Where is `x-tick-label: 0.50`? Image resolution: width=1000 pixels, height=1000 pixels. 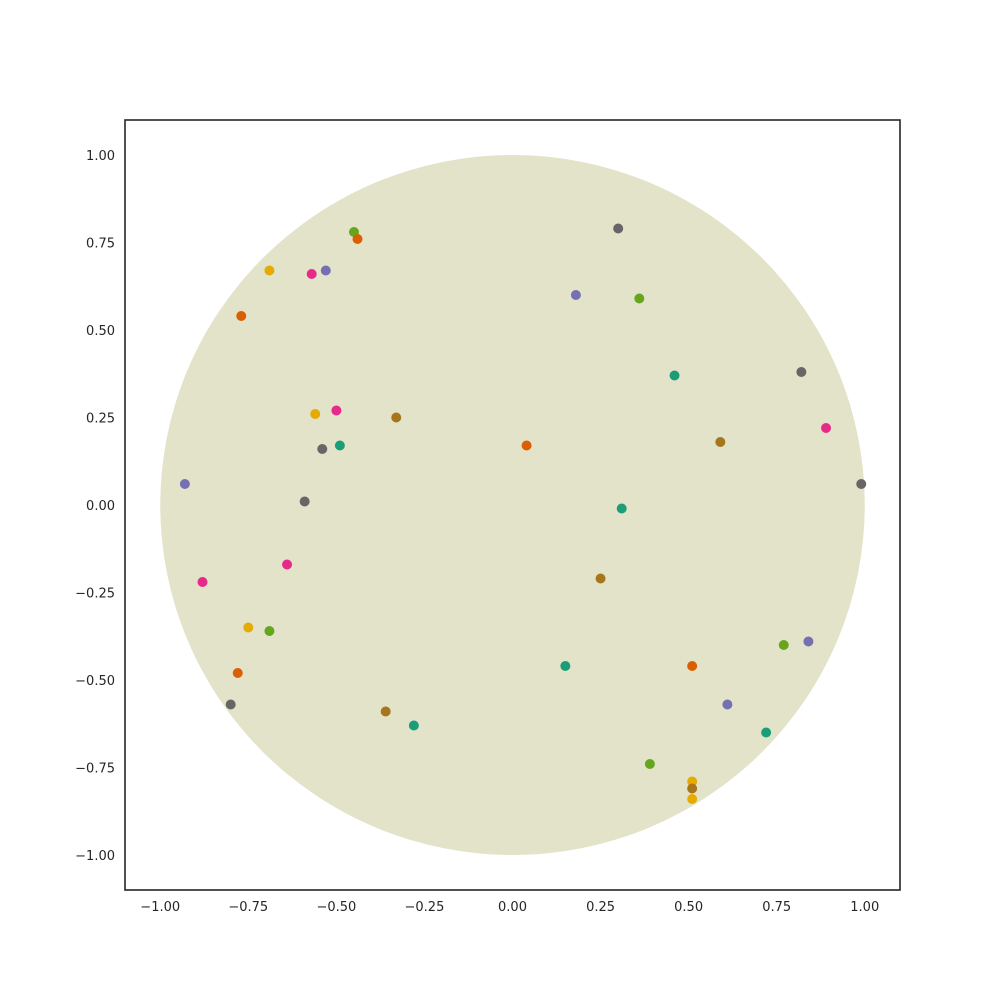
x-tick-label: 0.50 is located at coordinates (688, 907).